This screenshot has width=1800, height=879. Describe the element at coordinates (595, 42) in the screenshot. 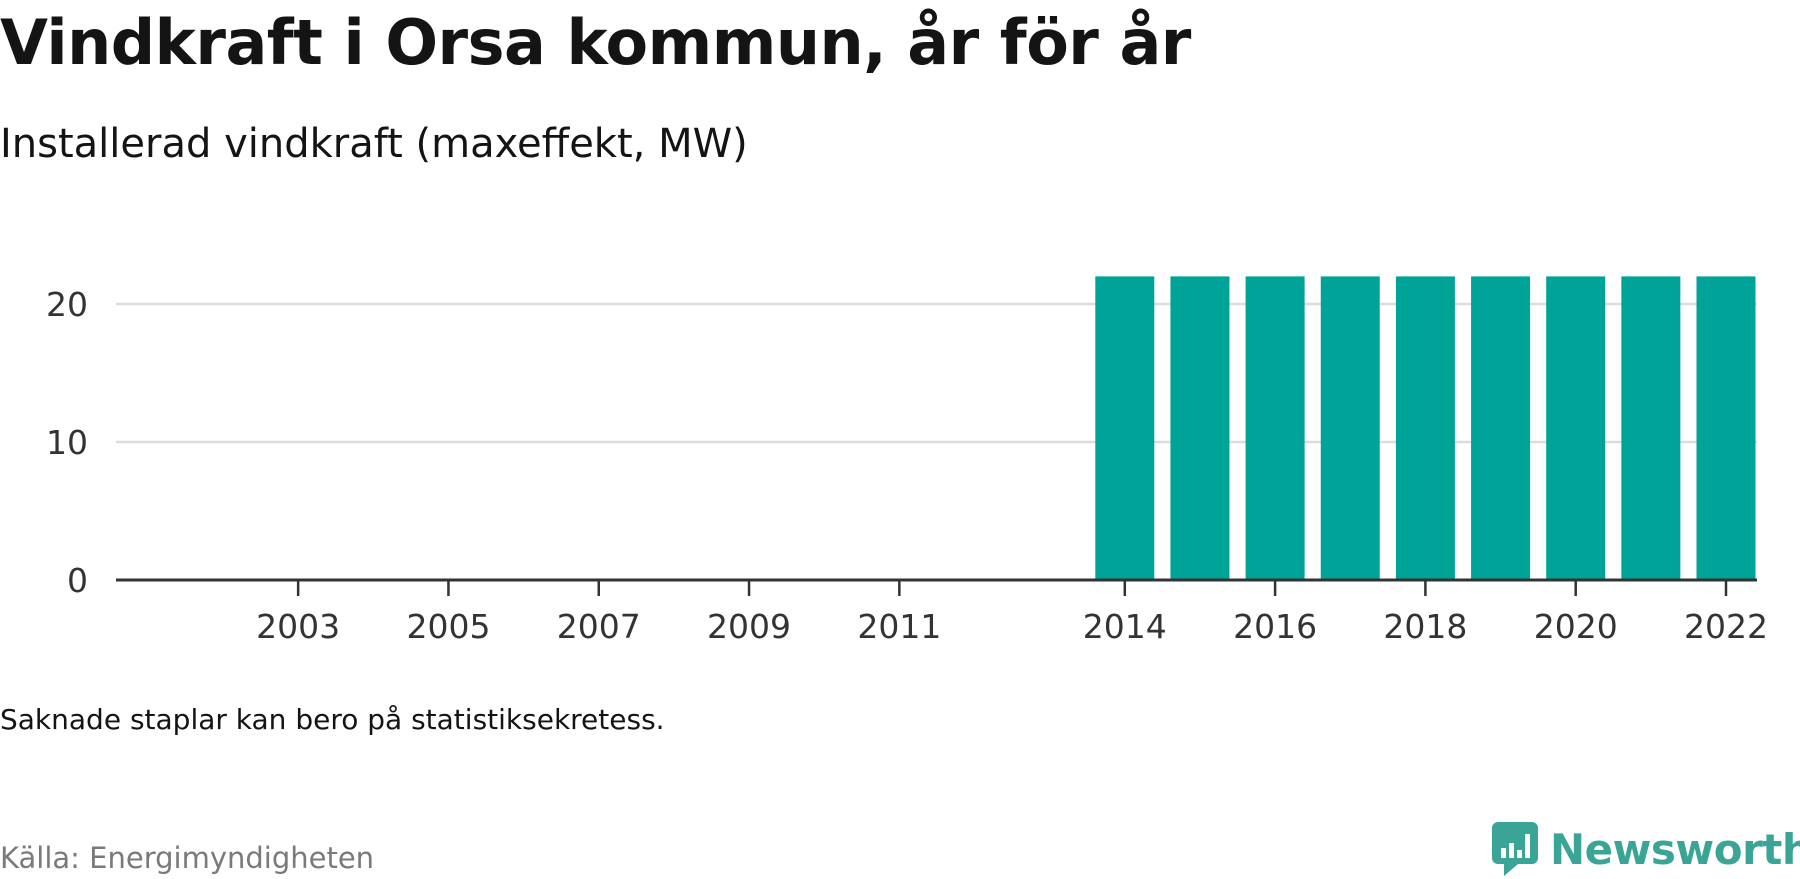

I see `chart-title: Vindkraft i Orsa kommun, år för år` at that location.